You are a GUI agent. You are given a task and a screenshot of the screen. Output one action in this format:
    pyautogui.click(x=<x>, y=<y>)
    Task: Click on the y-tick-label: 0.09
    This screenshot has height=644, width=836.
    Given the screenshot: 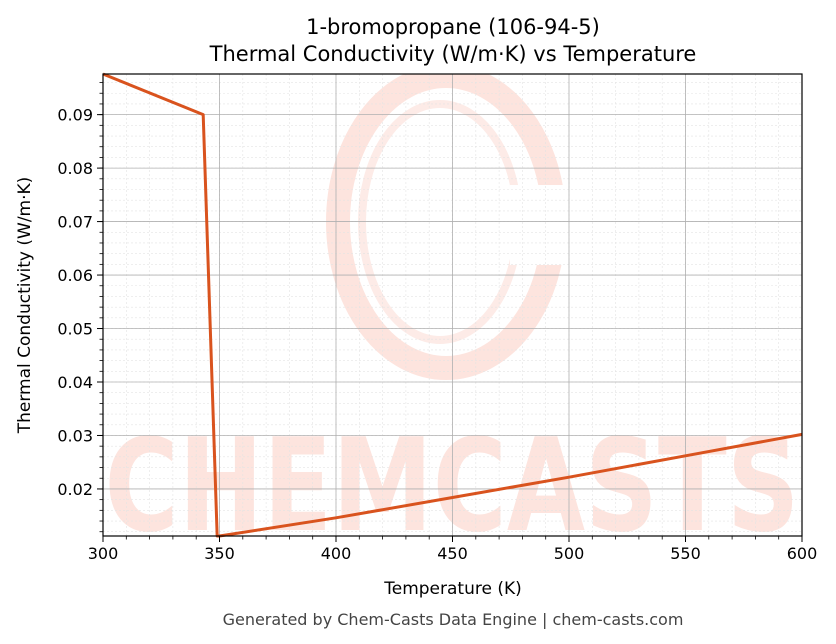 What is the action you would take?
    pyautogui.click(x=75, y=115)
    